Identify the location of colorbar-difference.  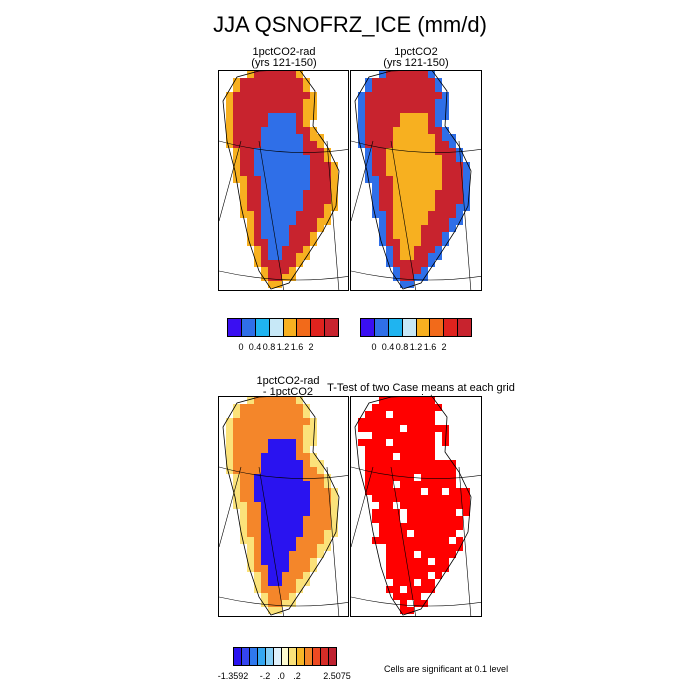
(285, 656).